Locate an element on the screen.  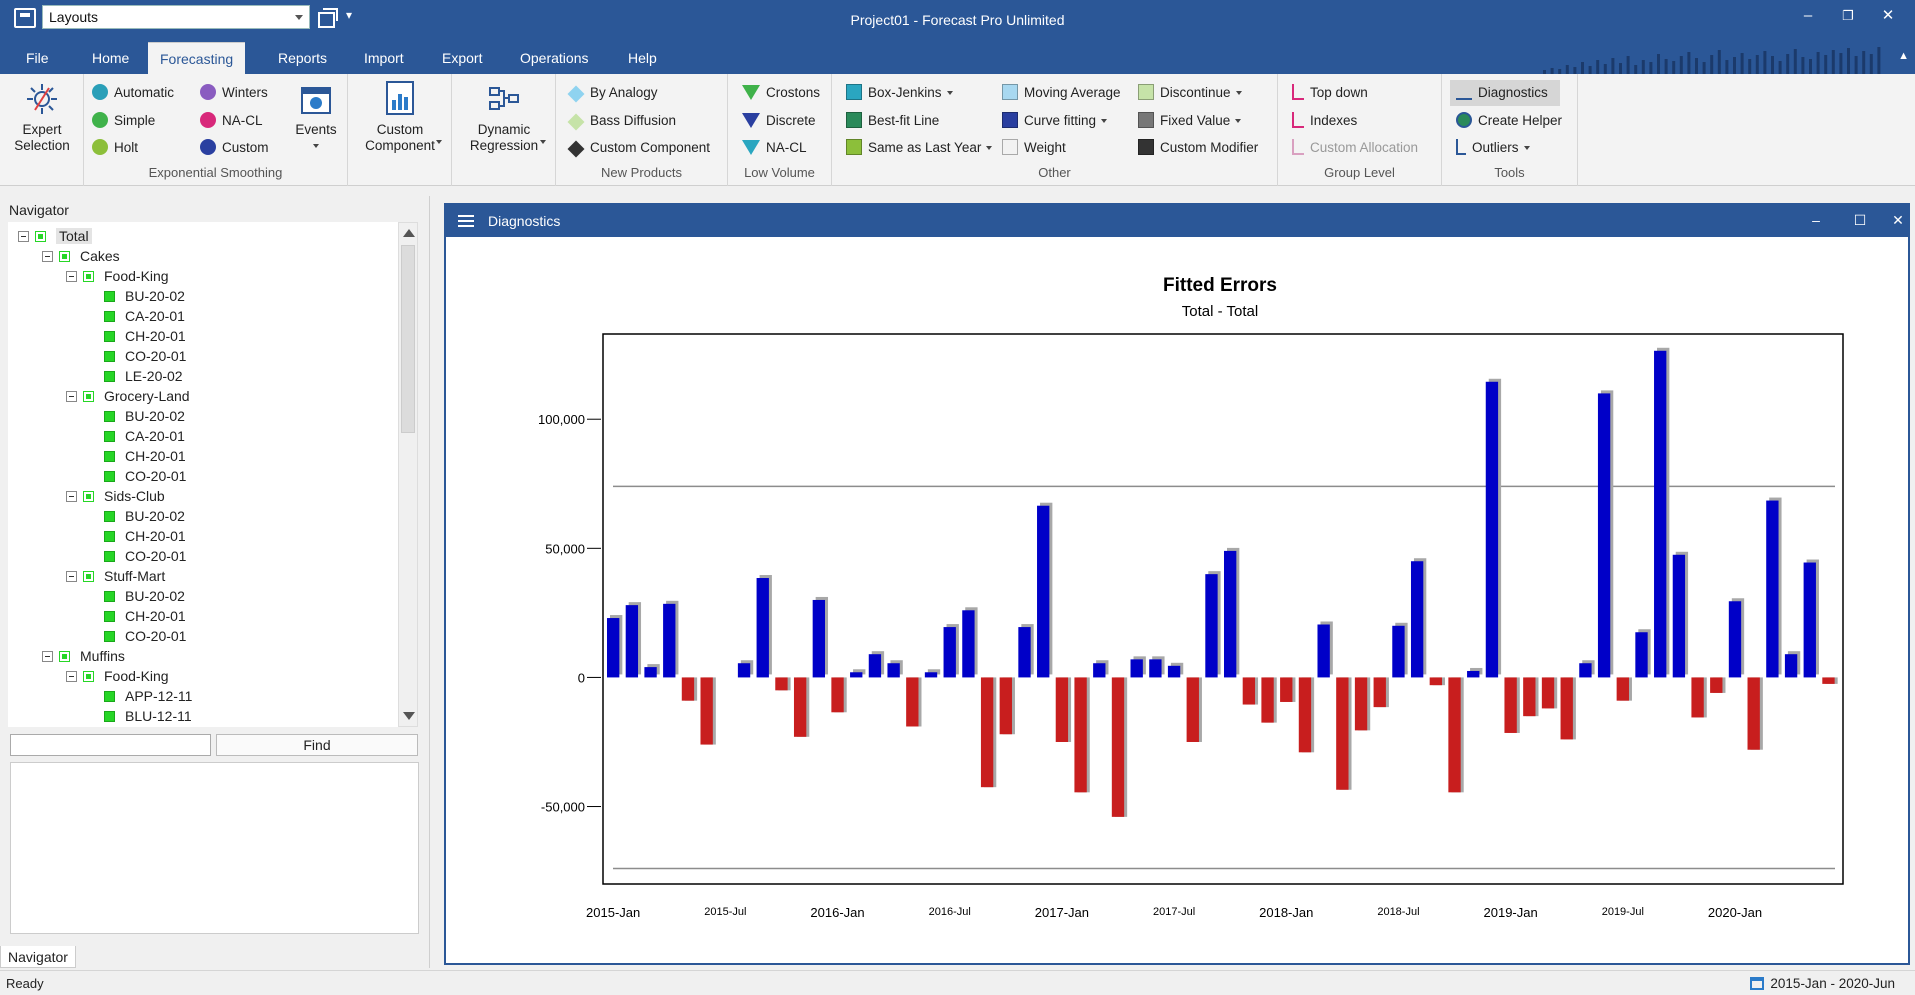
automatic-button: Automatic is located at coordinates (133, 93).